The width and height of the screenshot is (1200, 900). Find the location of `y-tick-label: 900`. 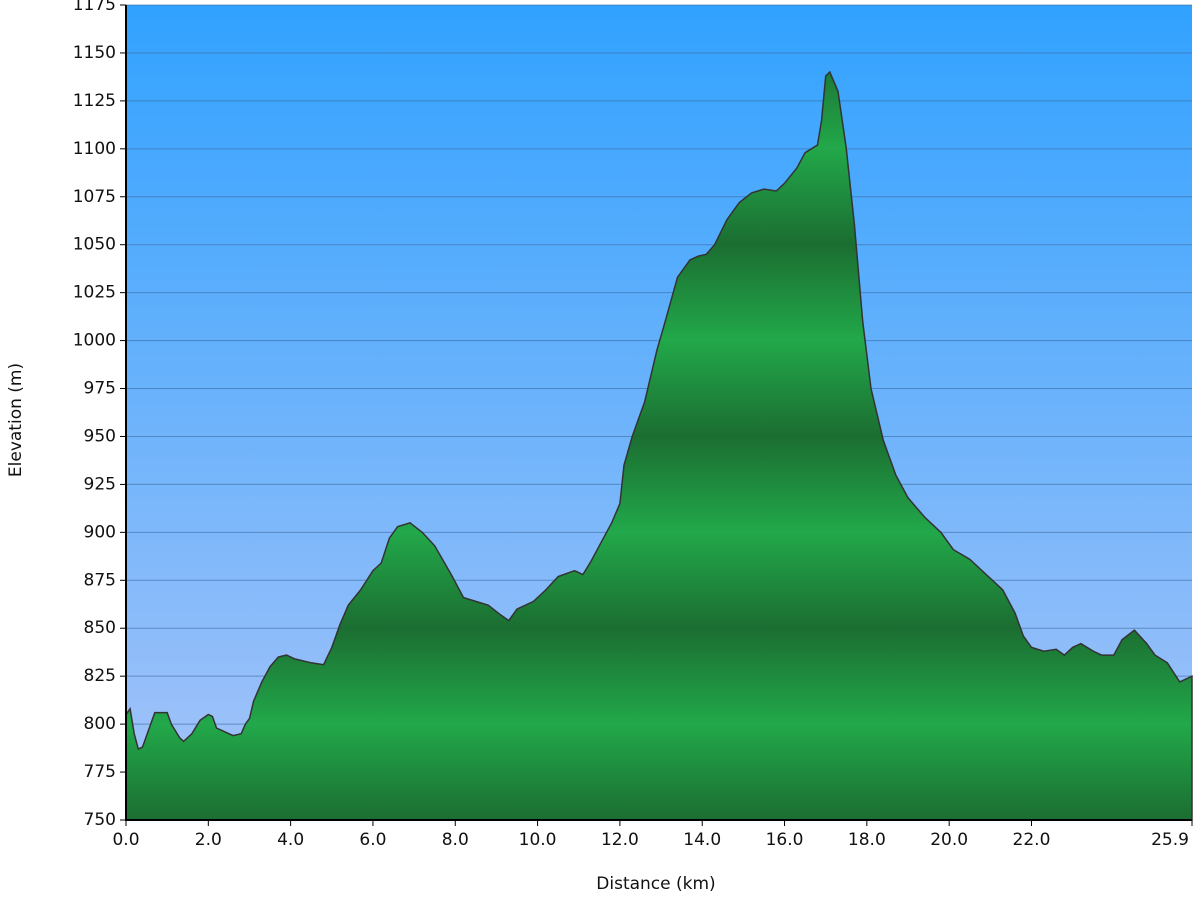

y-tick-label: 900 is located at coordinates (100, 532).